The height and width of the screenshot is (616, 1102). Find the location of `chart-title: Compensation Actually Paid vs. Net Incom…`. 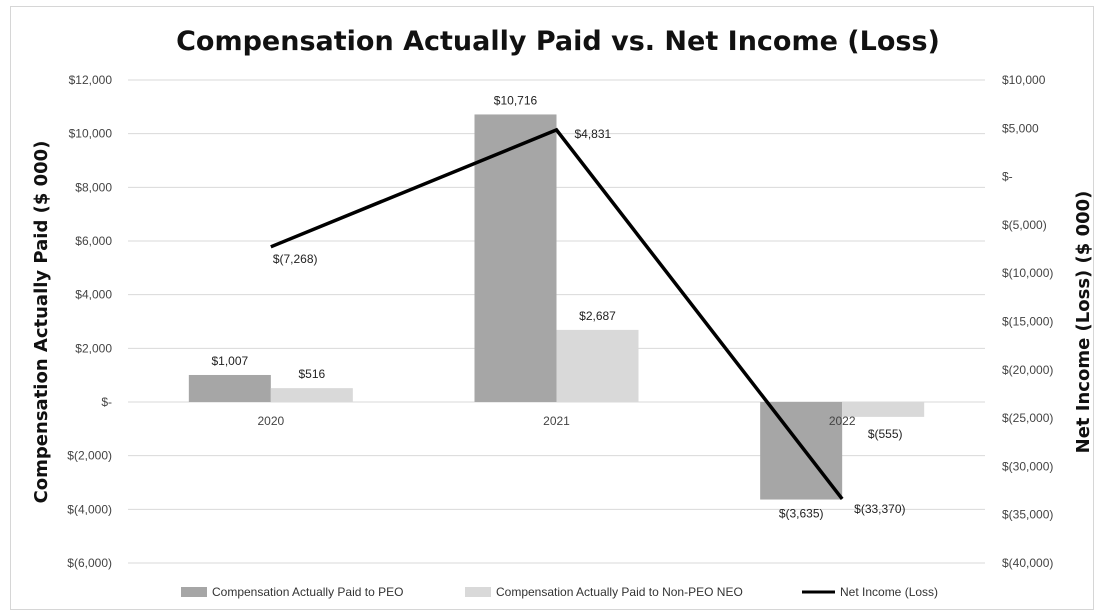

chart-title: Compensation Actually Paid vs. Net Incom… is located at coordinates (558, 41).